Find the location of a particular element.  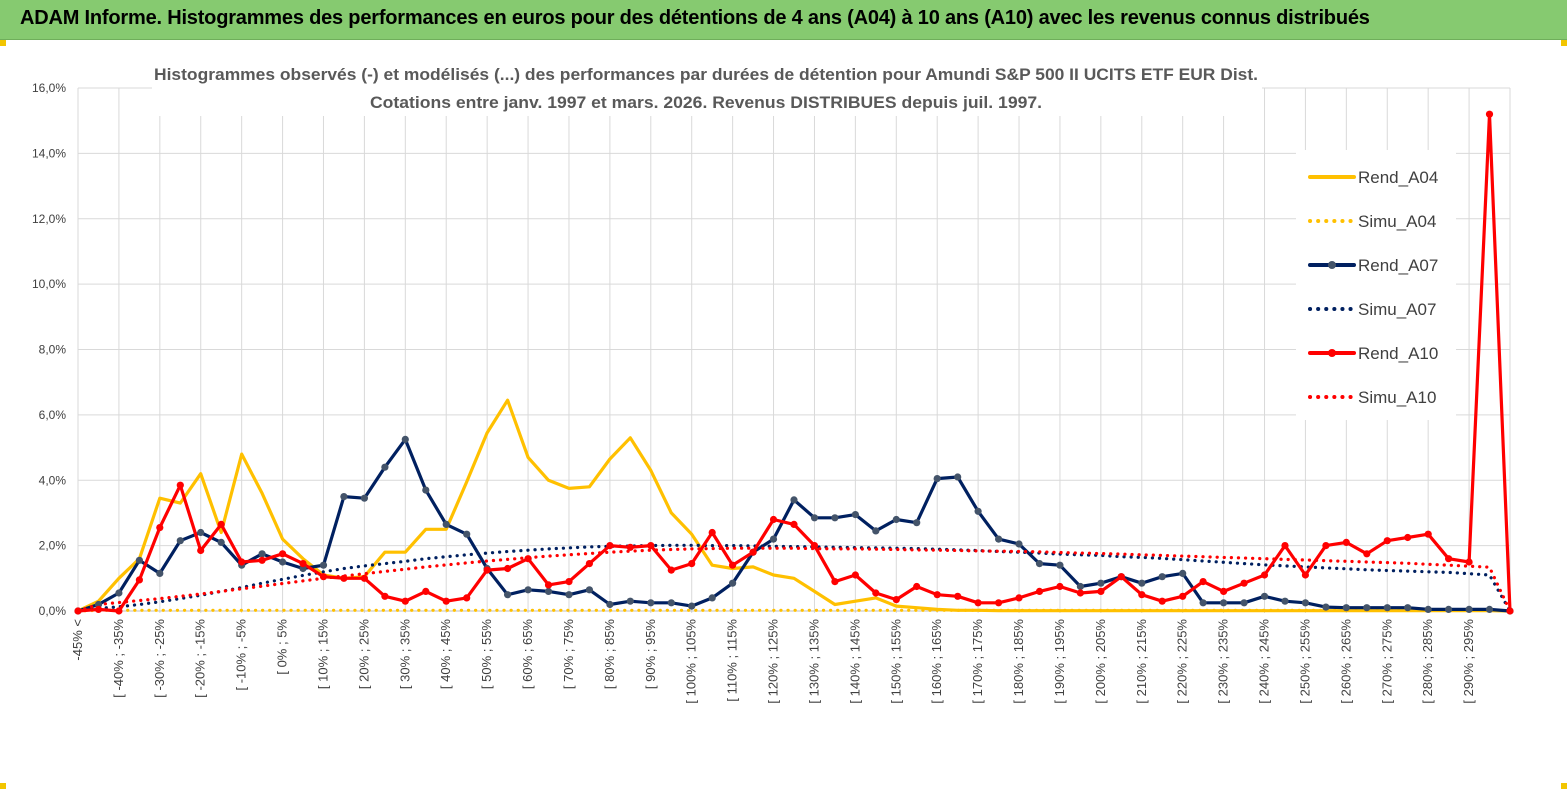

y-tick-label: 4,0% is located at coordinates (53, 480).